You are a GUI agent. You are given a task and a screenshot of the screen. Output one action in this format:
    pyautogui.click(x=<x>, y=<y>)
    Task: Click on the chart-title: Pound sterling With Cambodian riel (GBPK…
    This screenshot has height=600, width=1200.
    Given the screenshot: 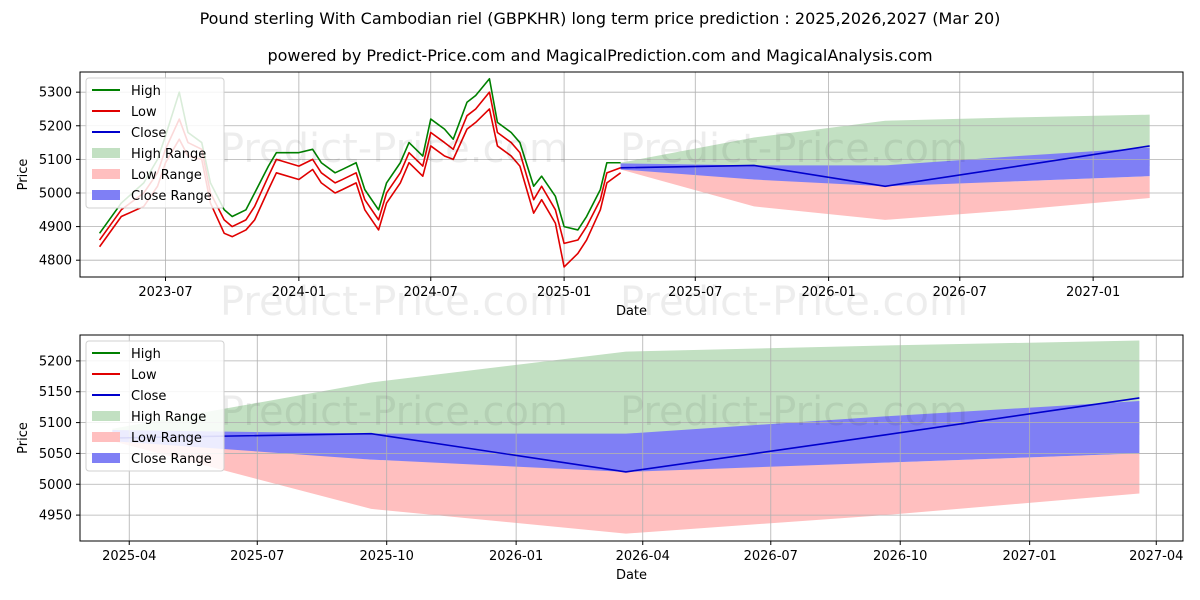 What is the action you would take?
    pyautogui.click(x=600, y=18)
    